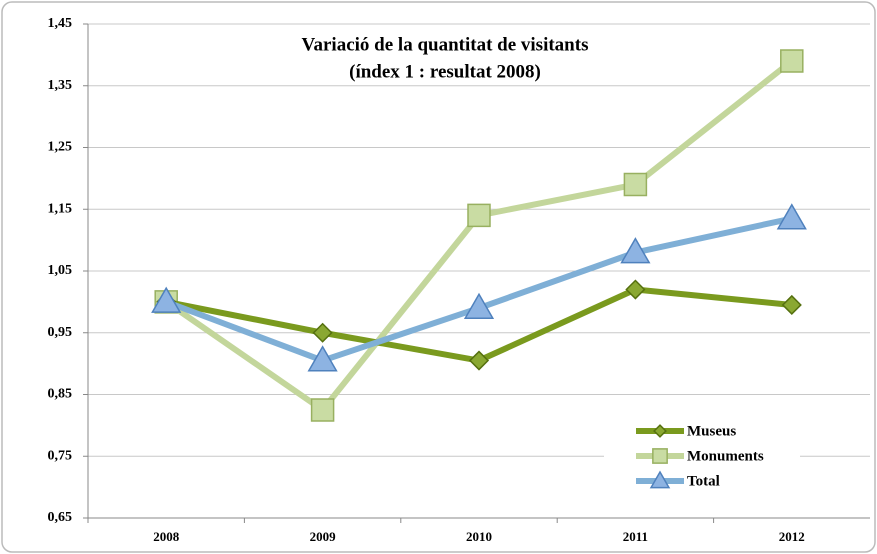 The height and width of the screenshot is (554, 877). What do you see at coordinates (792, 536) in the screenshot?
I see `x-tick-label: 2012` at bounding box center [792, 536].